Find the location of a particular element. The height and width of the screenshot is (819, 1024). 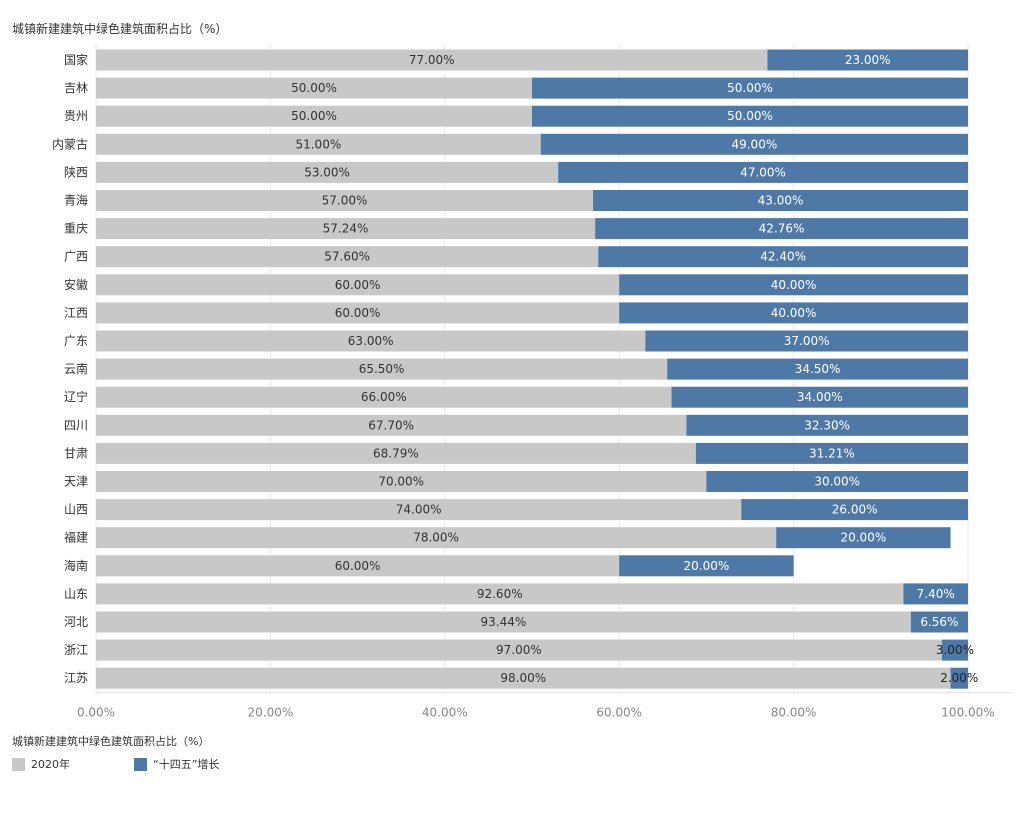

category-label: 山西 is located at coordinates (76, 510).